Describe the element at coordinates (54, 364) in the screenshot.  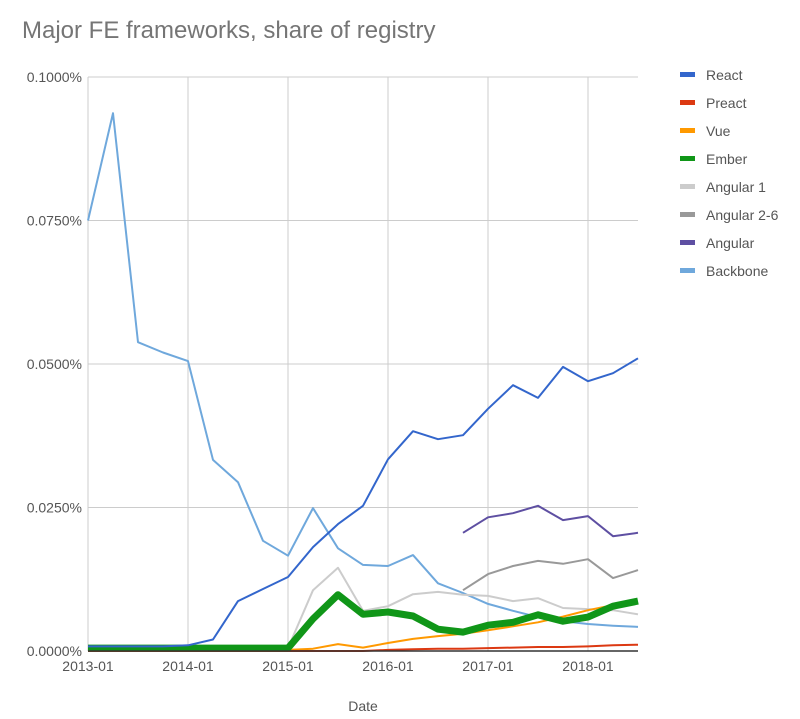
I see `y-tick-label: 0.0500%` at that location.